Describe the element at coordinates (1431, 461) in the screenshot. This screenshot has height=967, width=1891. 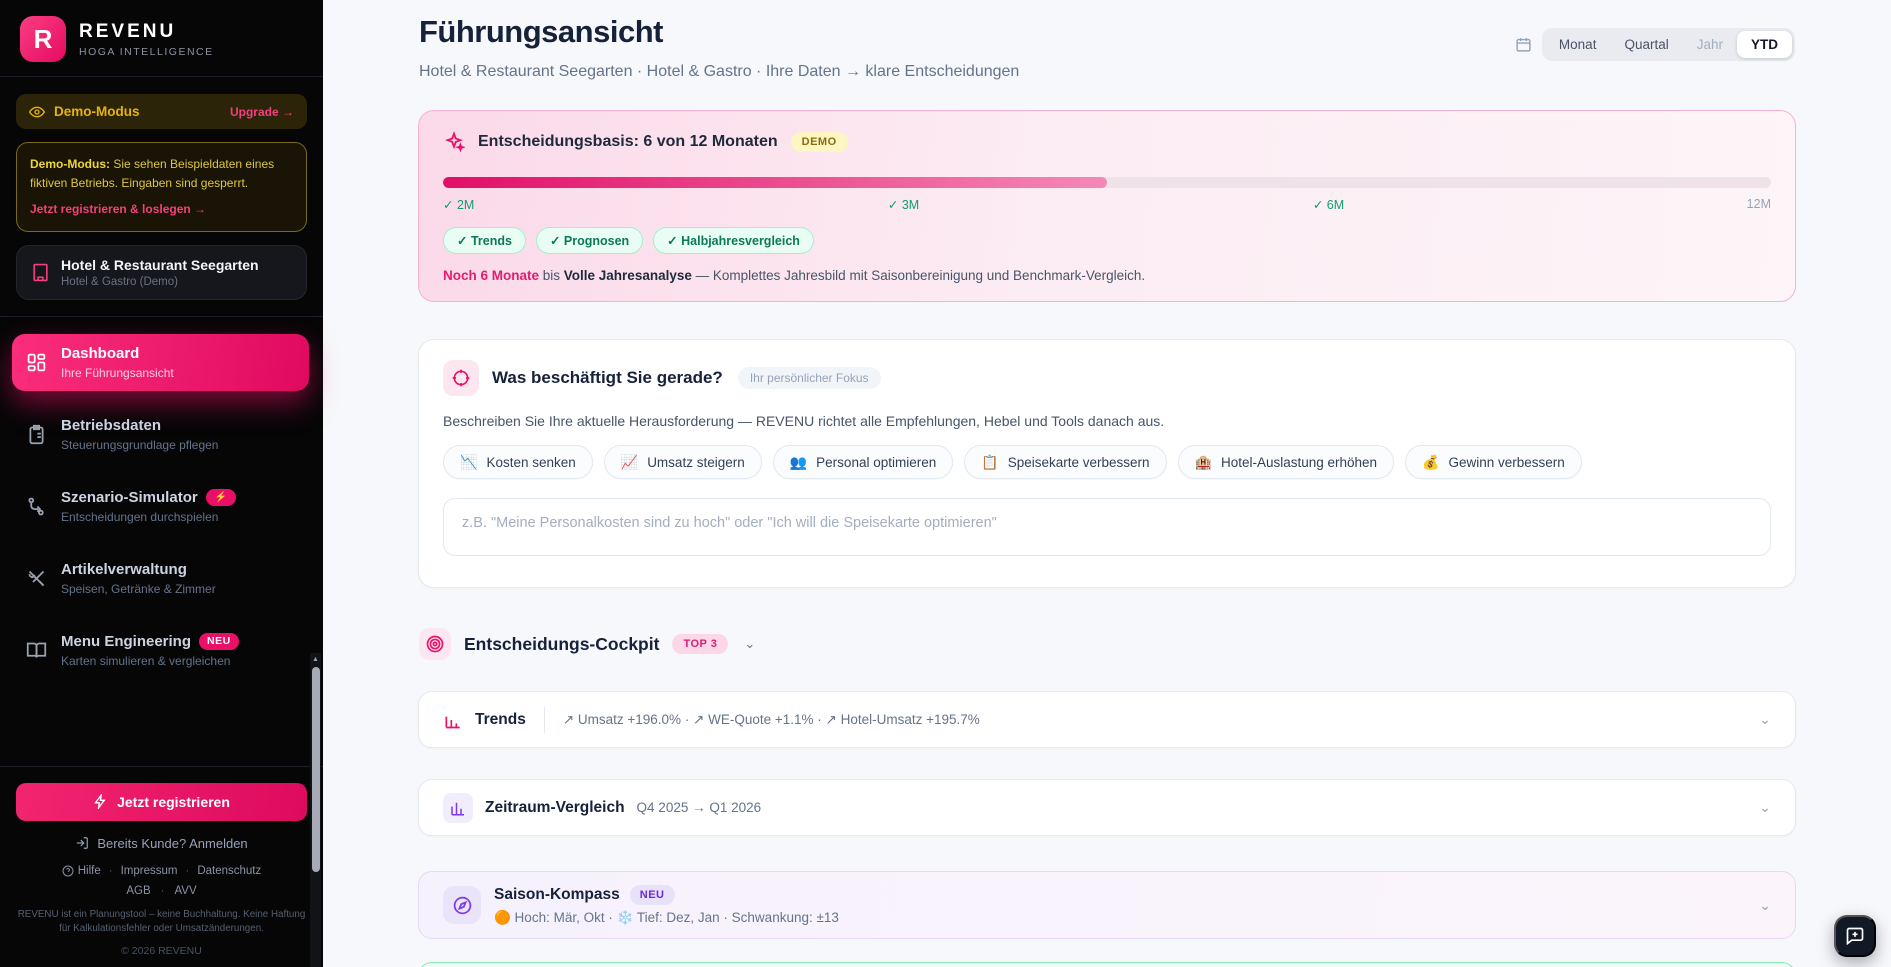
I see `money-bag-icon: 💰` at that location.